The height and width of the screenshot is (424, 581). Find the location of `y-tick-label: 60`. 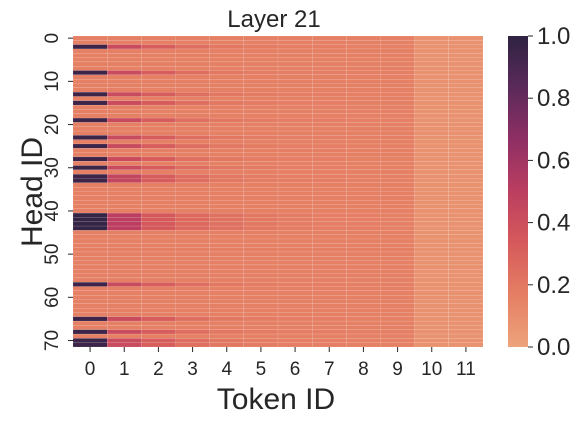

y-tick-label: 60 is located at coordinates (52, 297).